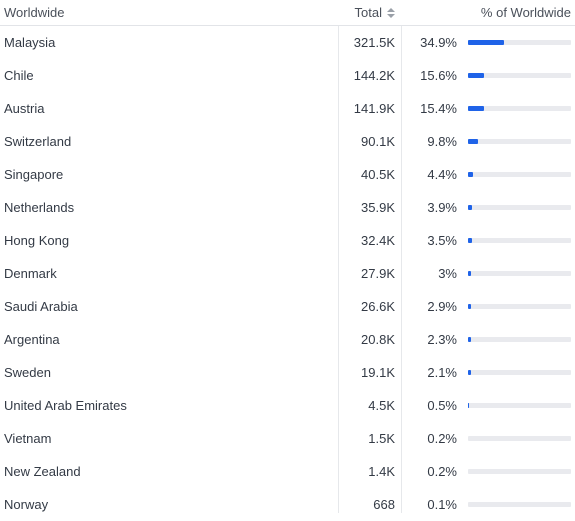 The height and width of the screenshot is (521, 575). I want to click on country-share: 3.9%, so click(442, 207).